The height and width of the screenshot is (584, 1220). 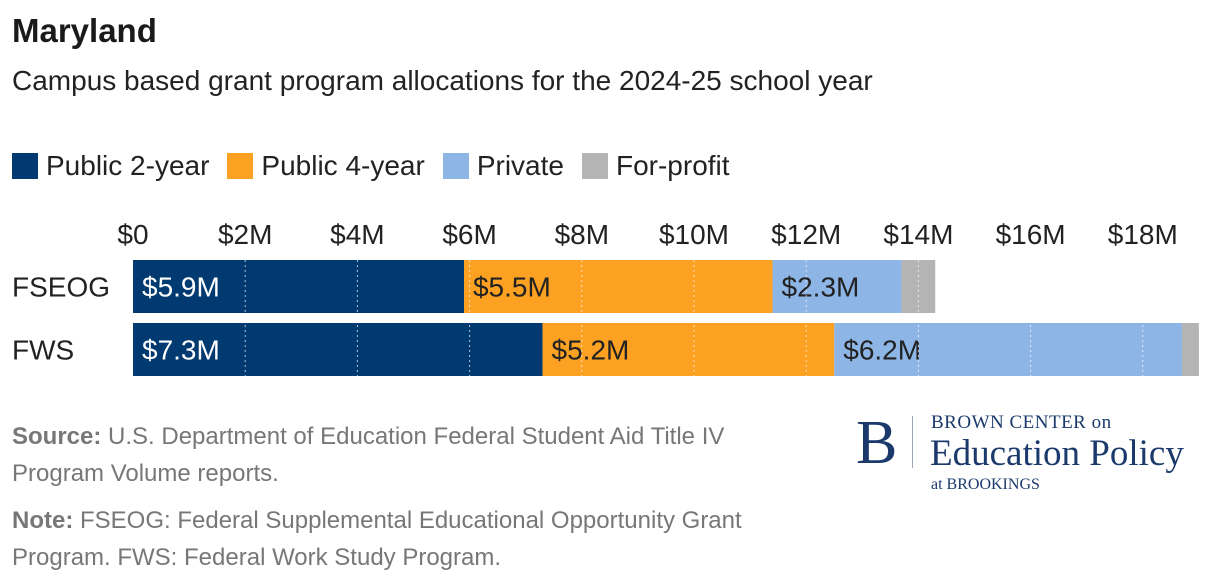 What do you see at coordinates (25, 166) in the screenshot?
I see `legend-swatch-public-2-year` at bounding box center [25, 166].